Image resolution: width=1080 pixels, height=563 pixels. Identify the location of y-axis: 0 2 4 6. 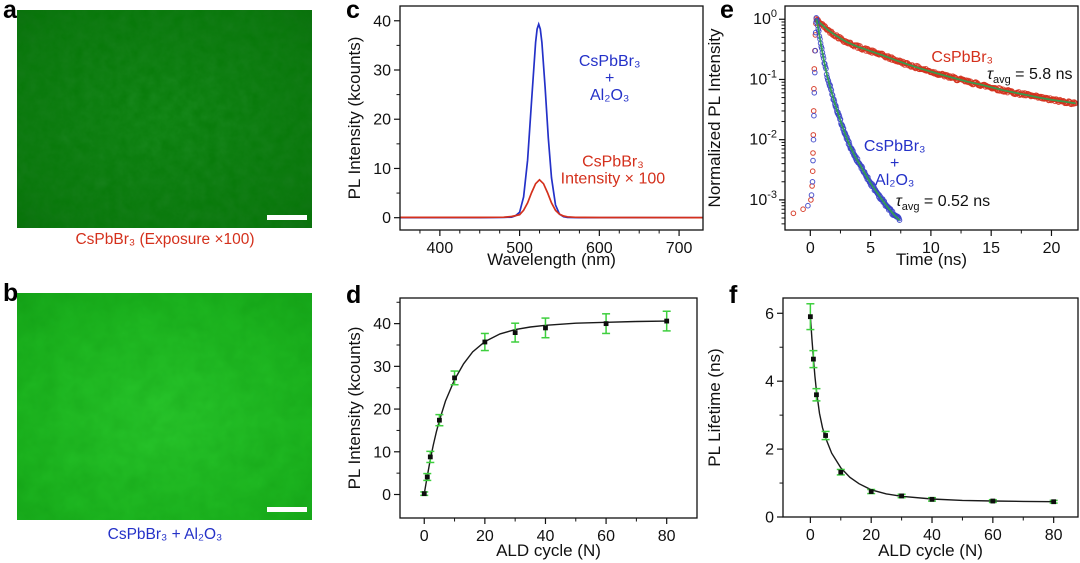
(774, 416).